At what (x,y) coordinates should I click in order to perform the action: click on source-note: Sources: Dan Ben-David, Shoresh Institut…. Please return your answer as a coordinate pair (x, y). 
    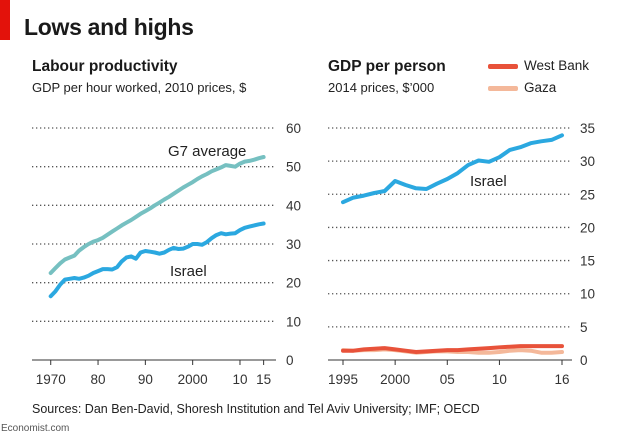
    Looking at the image, I should click on (256, 409).